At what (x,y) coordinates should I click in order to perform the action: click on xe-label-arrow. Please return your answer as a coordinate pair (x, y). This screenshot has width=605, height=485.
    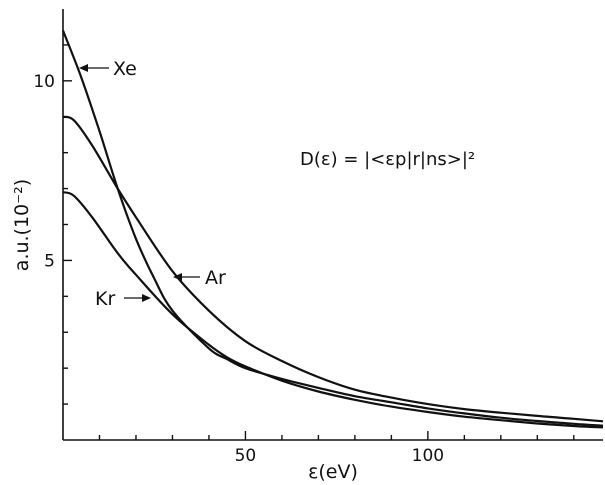
    Looking at the image, I should click on (94, 68).